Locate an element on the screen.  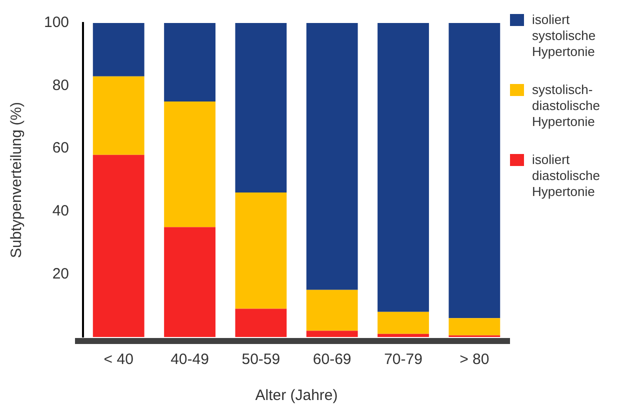
x-axis-title: Alter (Jahre) is located at coordinates (296, 395).